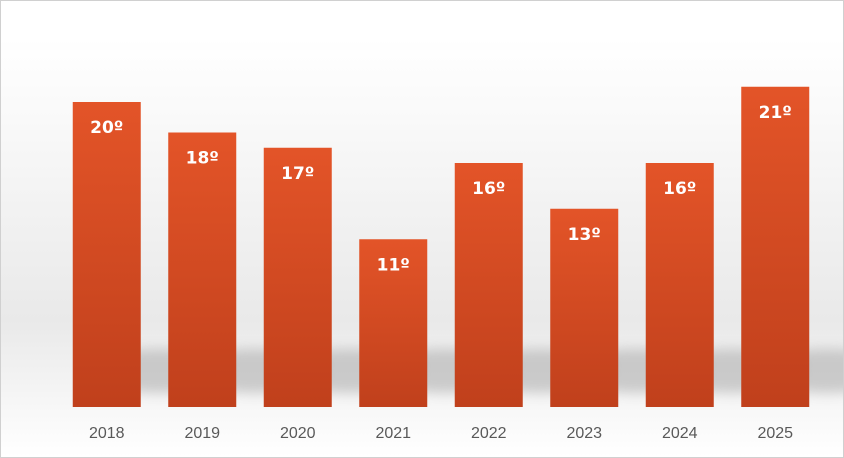  Describe the element at coordinates (297, 277) in the screenshot. I see `bar-2020` at that location.